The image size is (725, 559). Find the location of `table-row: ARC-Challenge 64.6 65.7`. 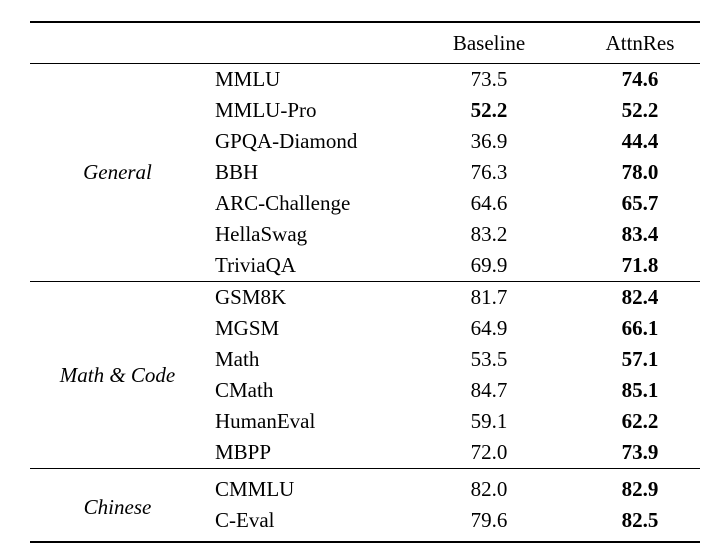

table-row: ARC-Challenge 64.6 65.7 is located at coordinates (365, 203).